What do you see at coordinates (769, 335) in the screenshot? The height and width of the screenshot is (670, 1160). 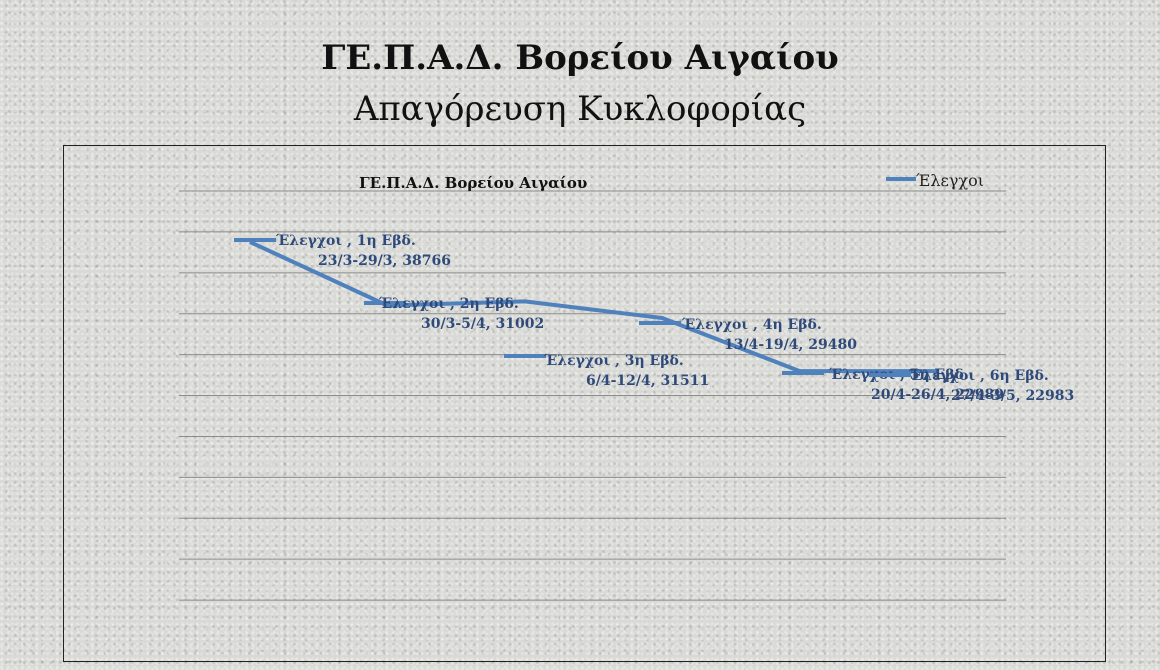 I see `data-label: Έλεγχοι , 4η Εβδ. 13/4-19/4, 29480` at bounding box center [769, 335].